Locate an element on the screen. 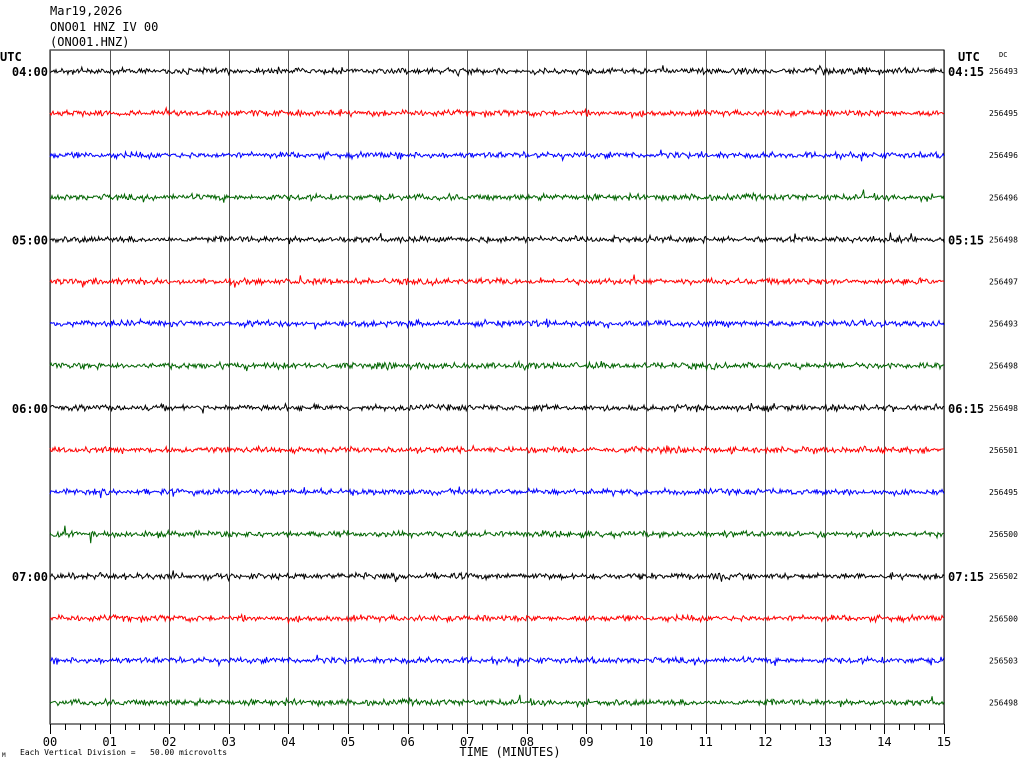 The image size is (1024, 768). right-hour-label: 07:15 is located at coordinates (966, 577).